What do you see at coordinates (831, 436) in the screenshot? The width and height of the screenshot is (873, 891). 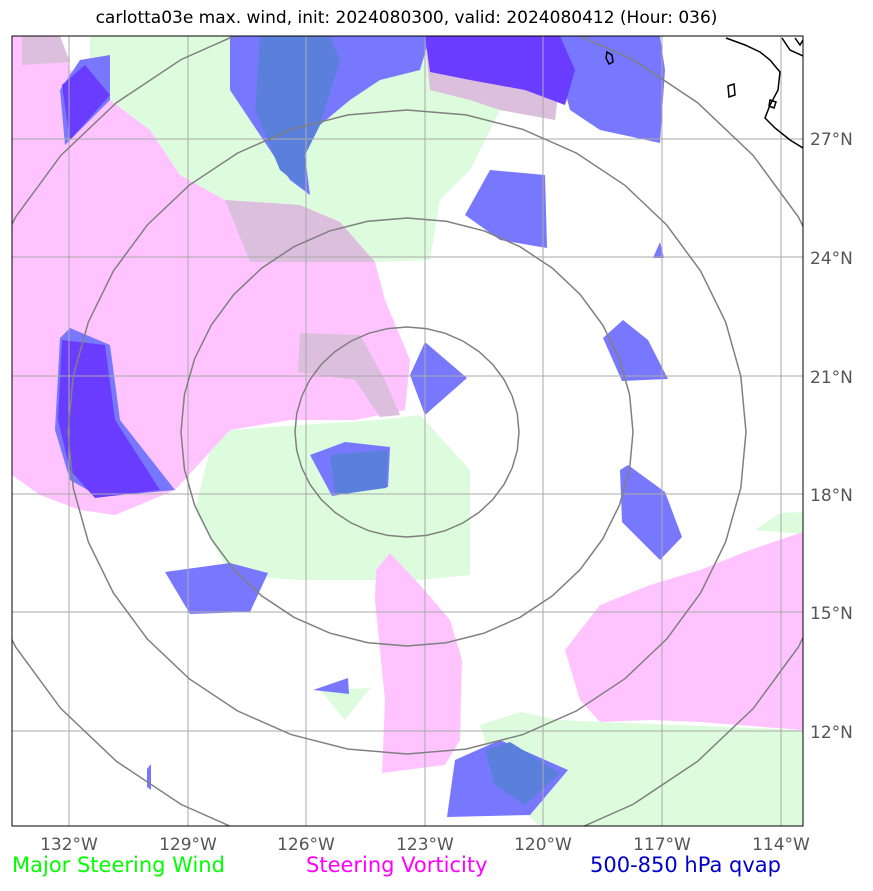 I see `latitude-axis: 27°N 24°N 21°N 18°N 15°N 12°N` at bounding box center [831, 436].